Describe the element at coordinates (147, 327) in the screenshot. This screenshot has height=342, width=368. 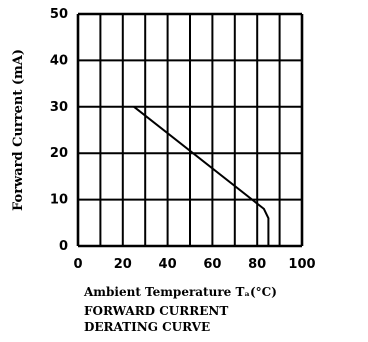
I see `caption-line-2: DERATING CURVE` at that location.